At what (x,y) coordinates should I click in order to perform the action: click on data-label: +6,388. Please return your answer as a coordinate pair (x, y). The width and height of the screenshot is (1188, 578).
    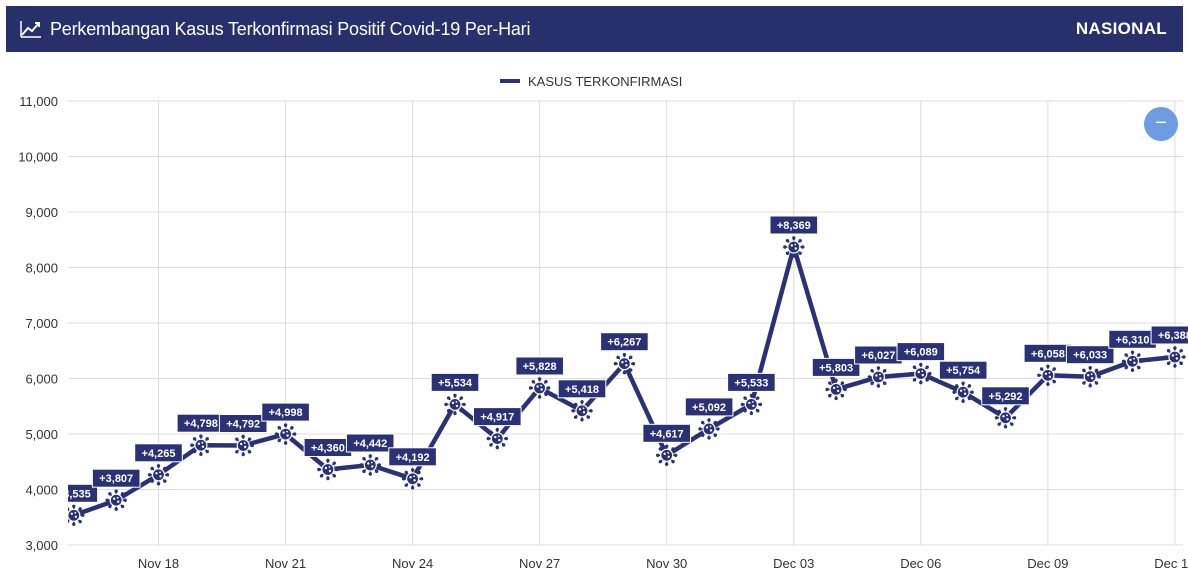
    Looking at the image, I should click on (1169, 335).